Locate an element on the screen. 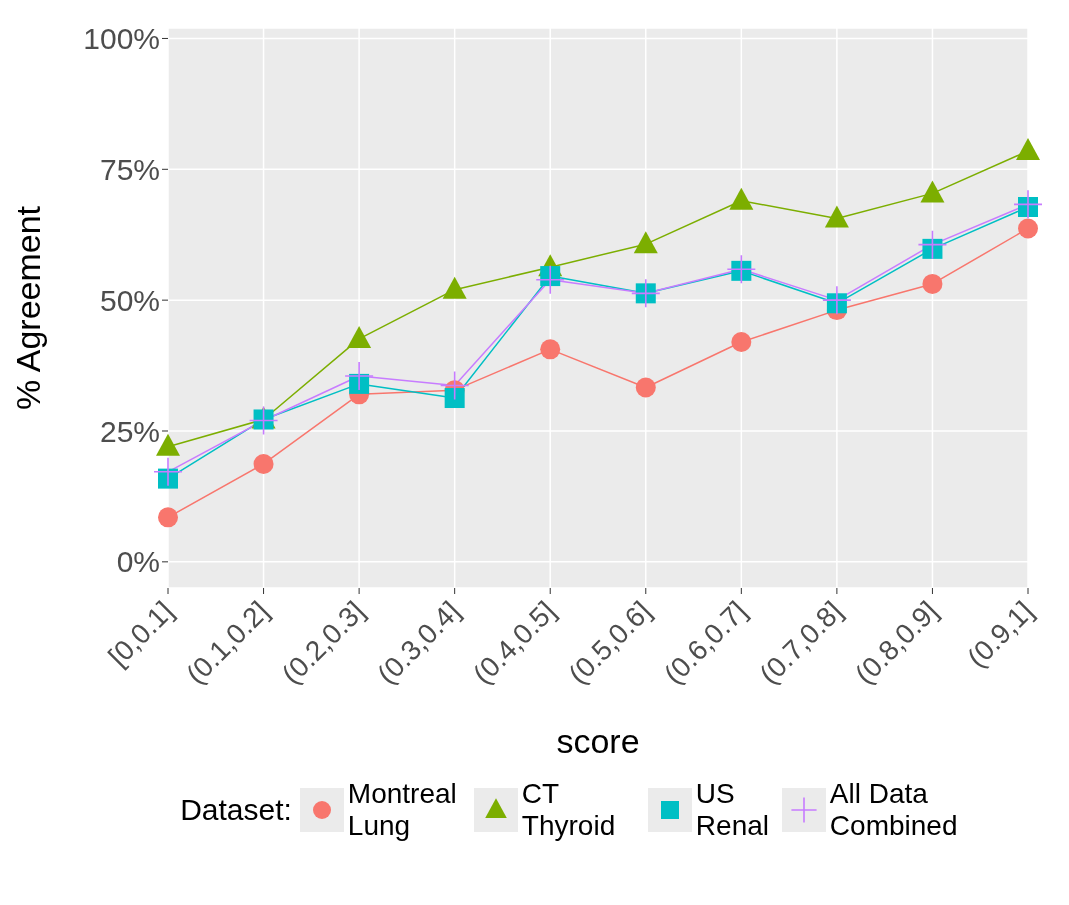  y-tick-label: 0% is located at coordinates (138, 562).